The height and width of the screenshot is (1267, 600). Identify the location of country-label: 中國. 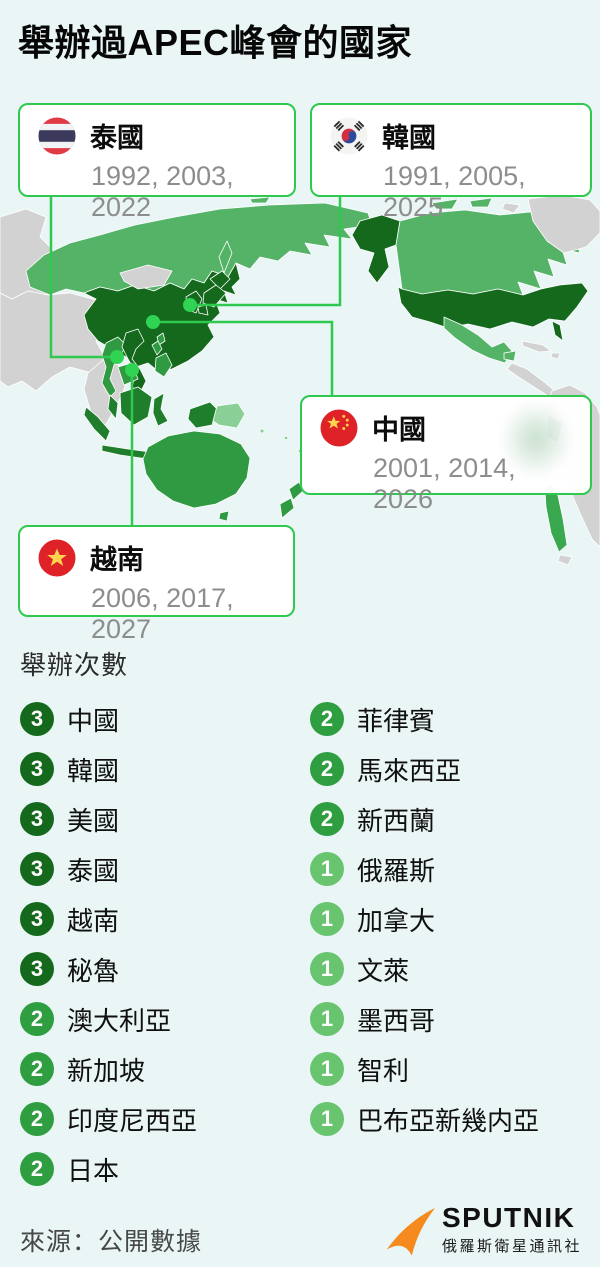
(93, 720).